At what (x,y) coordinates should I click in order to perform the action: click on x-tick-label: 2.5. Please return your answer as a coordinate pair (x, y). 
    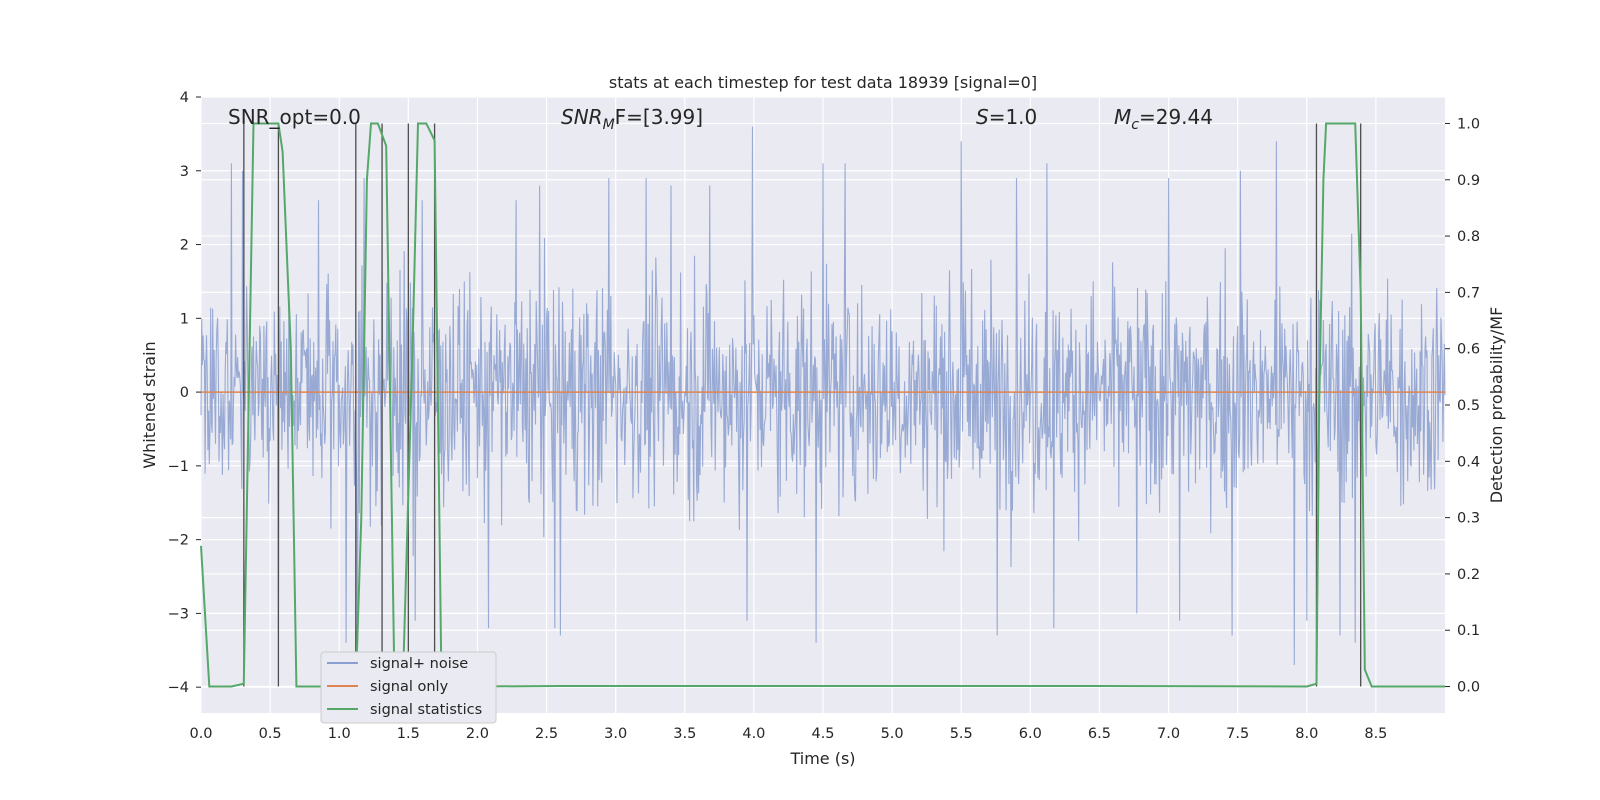
    Looking at the image, I should click on (546, 734).